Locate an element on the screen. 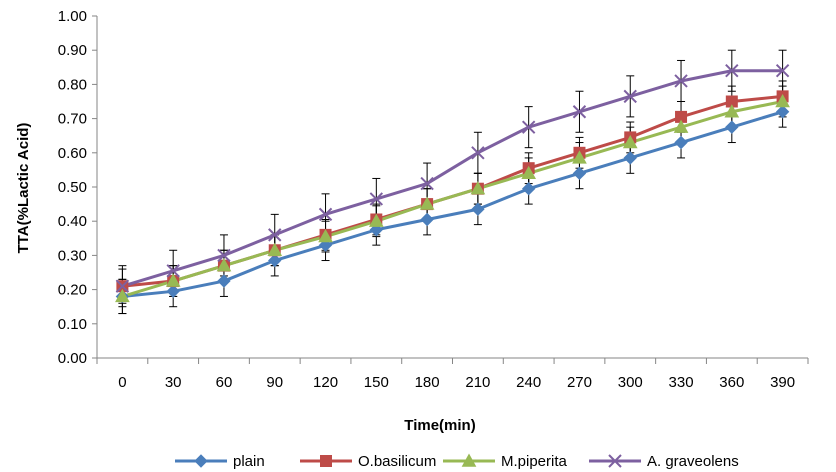 This screenshot has width=836, height=472. x-tick-label: 60 is located at coordinates (224, 382).